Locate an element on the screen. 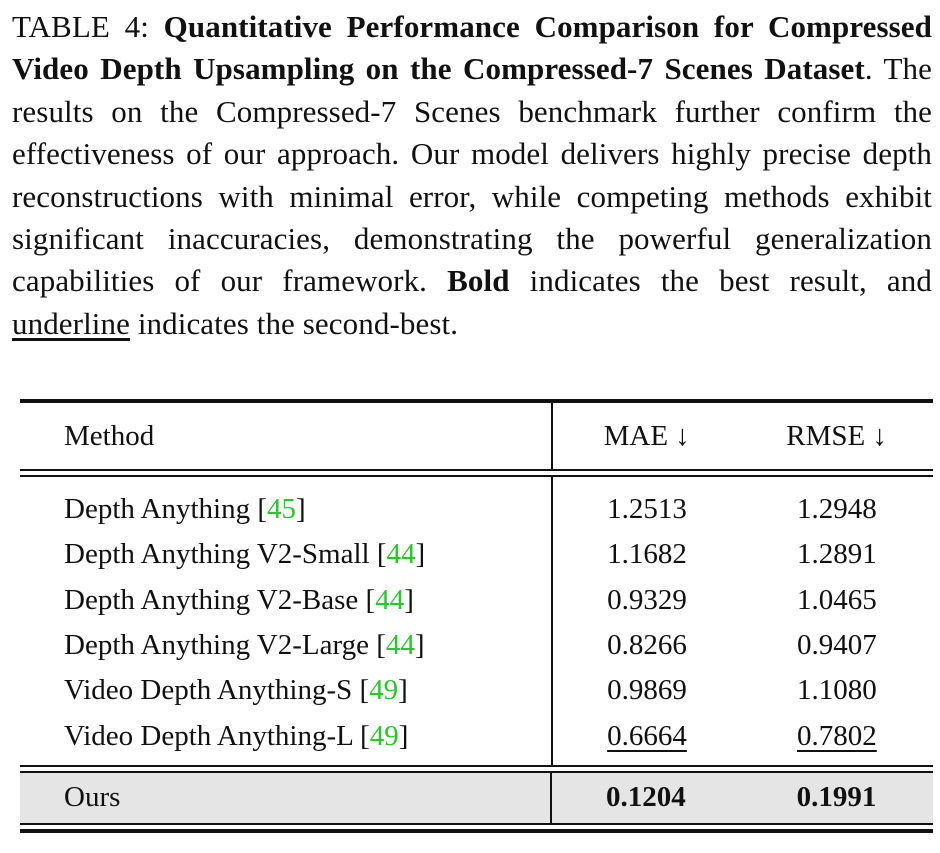  mae-cell: 0.9869 is located at coordinates (646, 691).